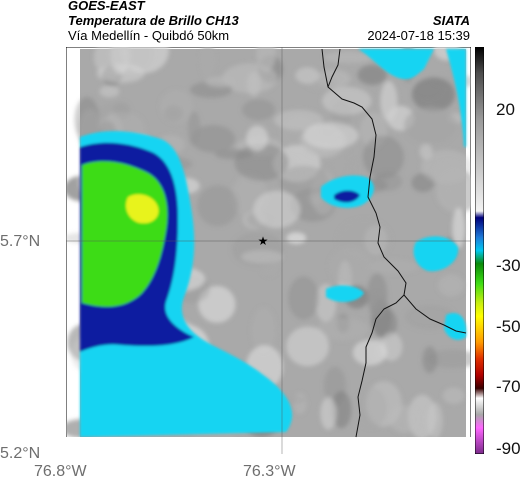  I want to click on cloud-patch-north, so click(396, 64).